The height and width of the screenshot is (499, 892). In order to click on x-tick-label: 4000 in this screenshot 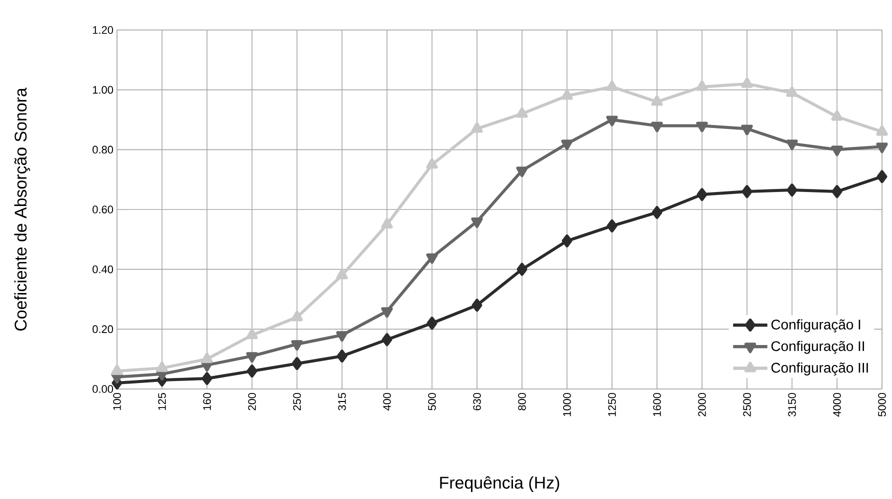, I will do `click(837, 404)`.